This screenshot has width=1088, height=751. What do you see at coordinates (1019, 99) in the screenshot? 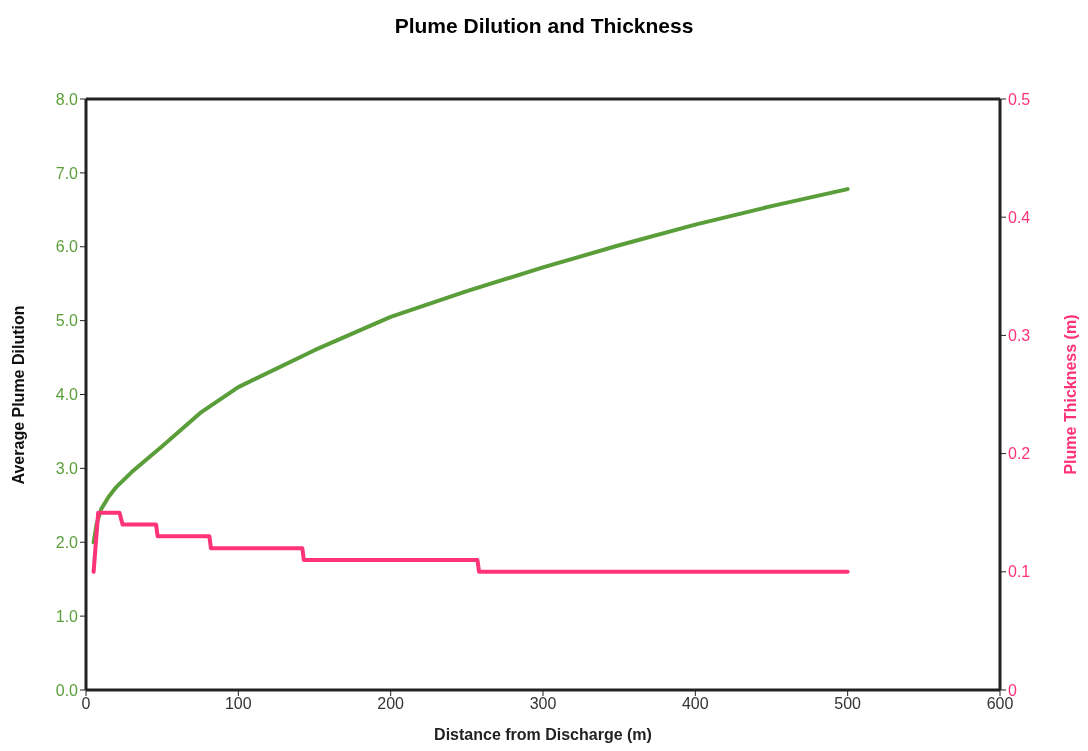
I see `y2-tick-label: 0.5` at bounding box center [1019, 99].